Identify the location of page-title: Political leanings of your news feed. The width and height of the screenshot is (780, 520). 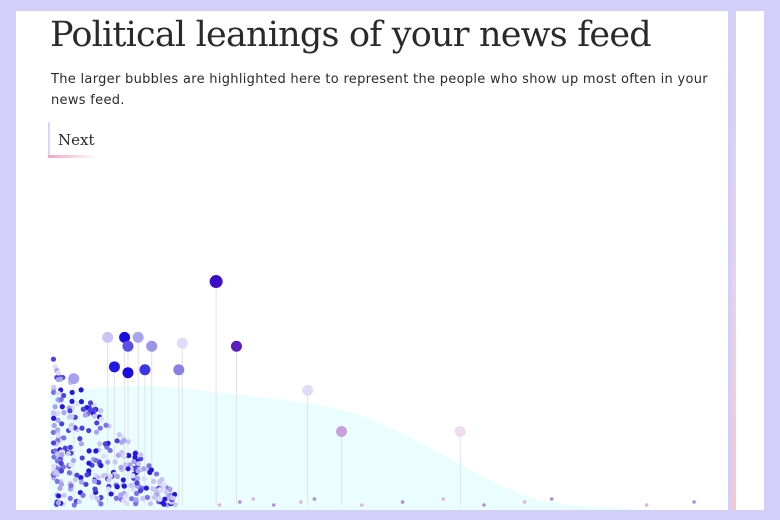
(351, 35).